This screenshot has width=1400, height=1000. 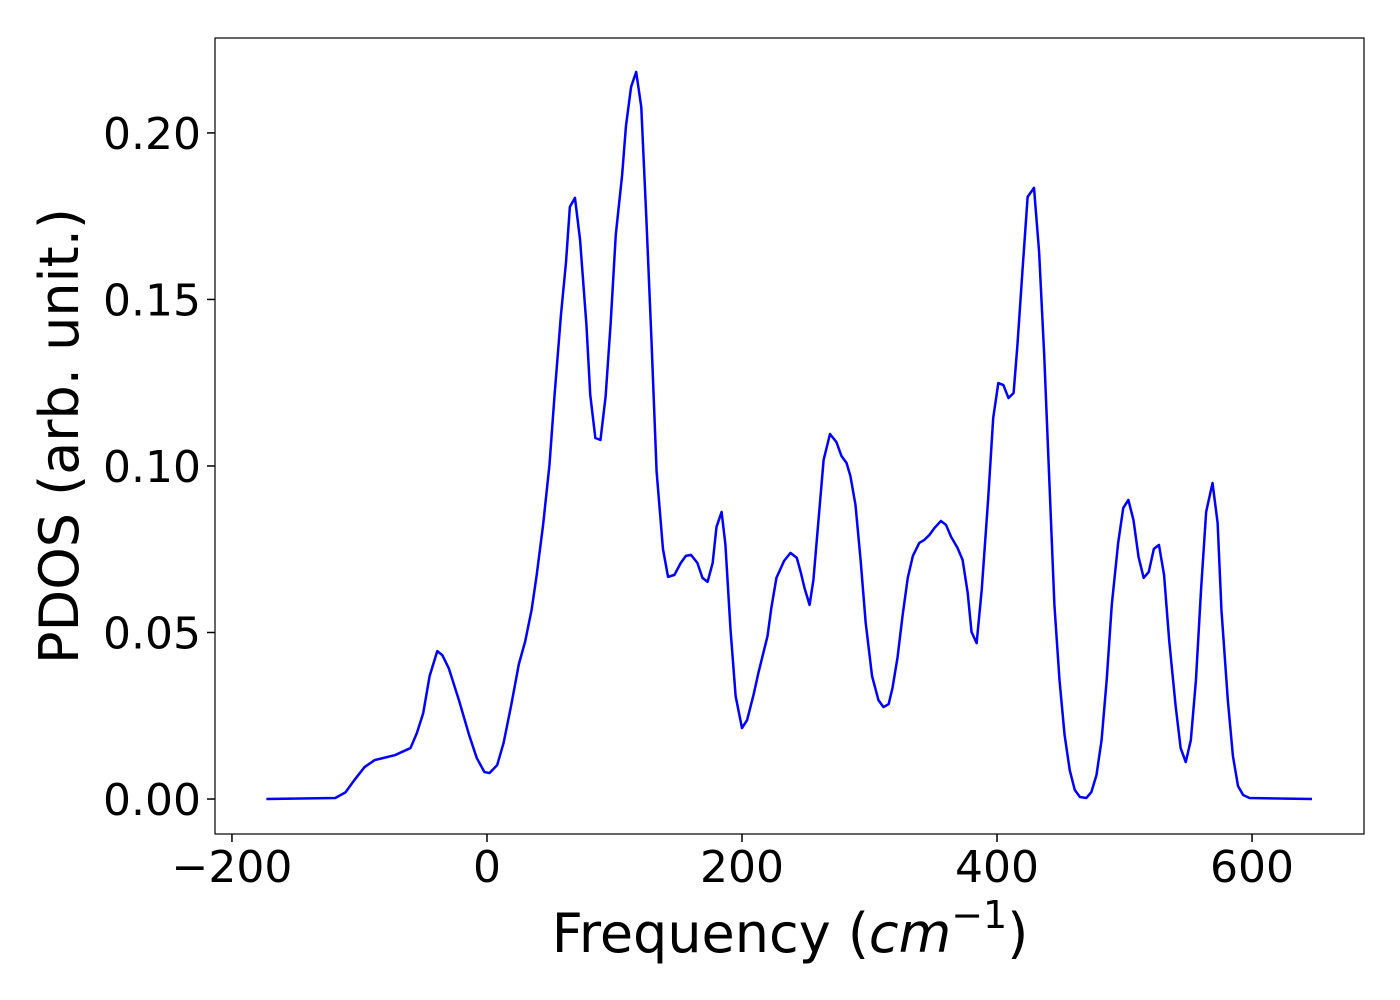 What do you see at coordinates (152, 134) in the screenshot?
I see `y-tick-label: 0.20` at bounding box center [152, 134].